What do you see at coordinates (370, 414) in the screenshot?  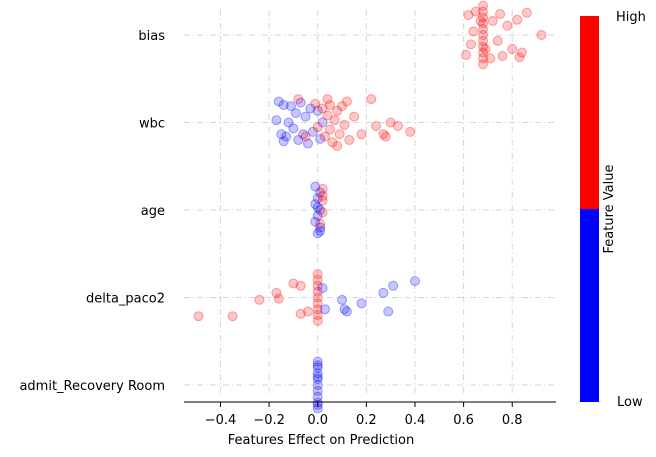 I see `x-axis: −0.4 −0.2 0.0 0.2 0.4 0.6 0.8` at bounding box center [370, 414].